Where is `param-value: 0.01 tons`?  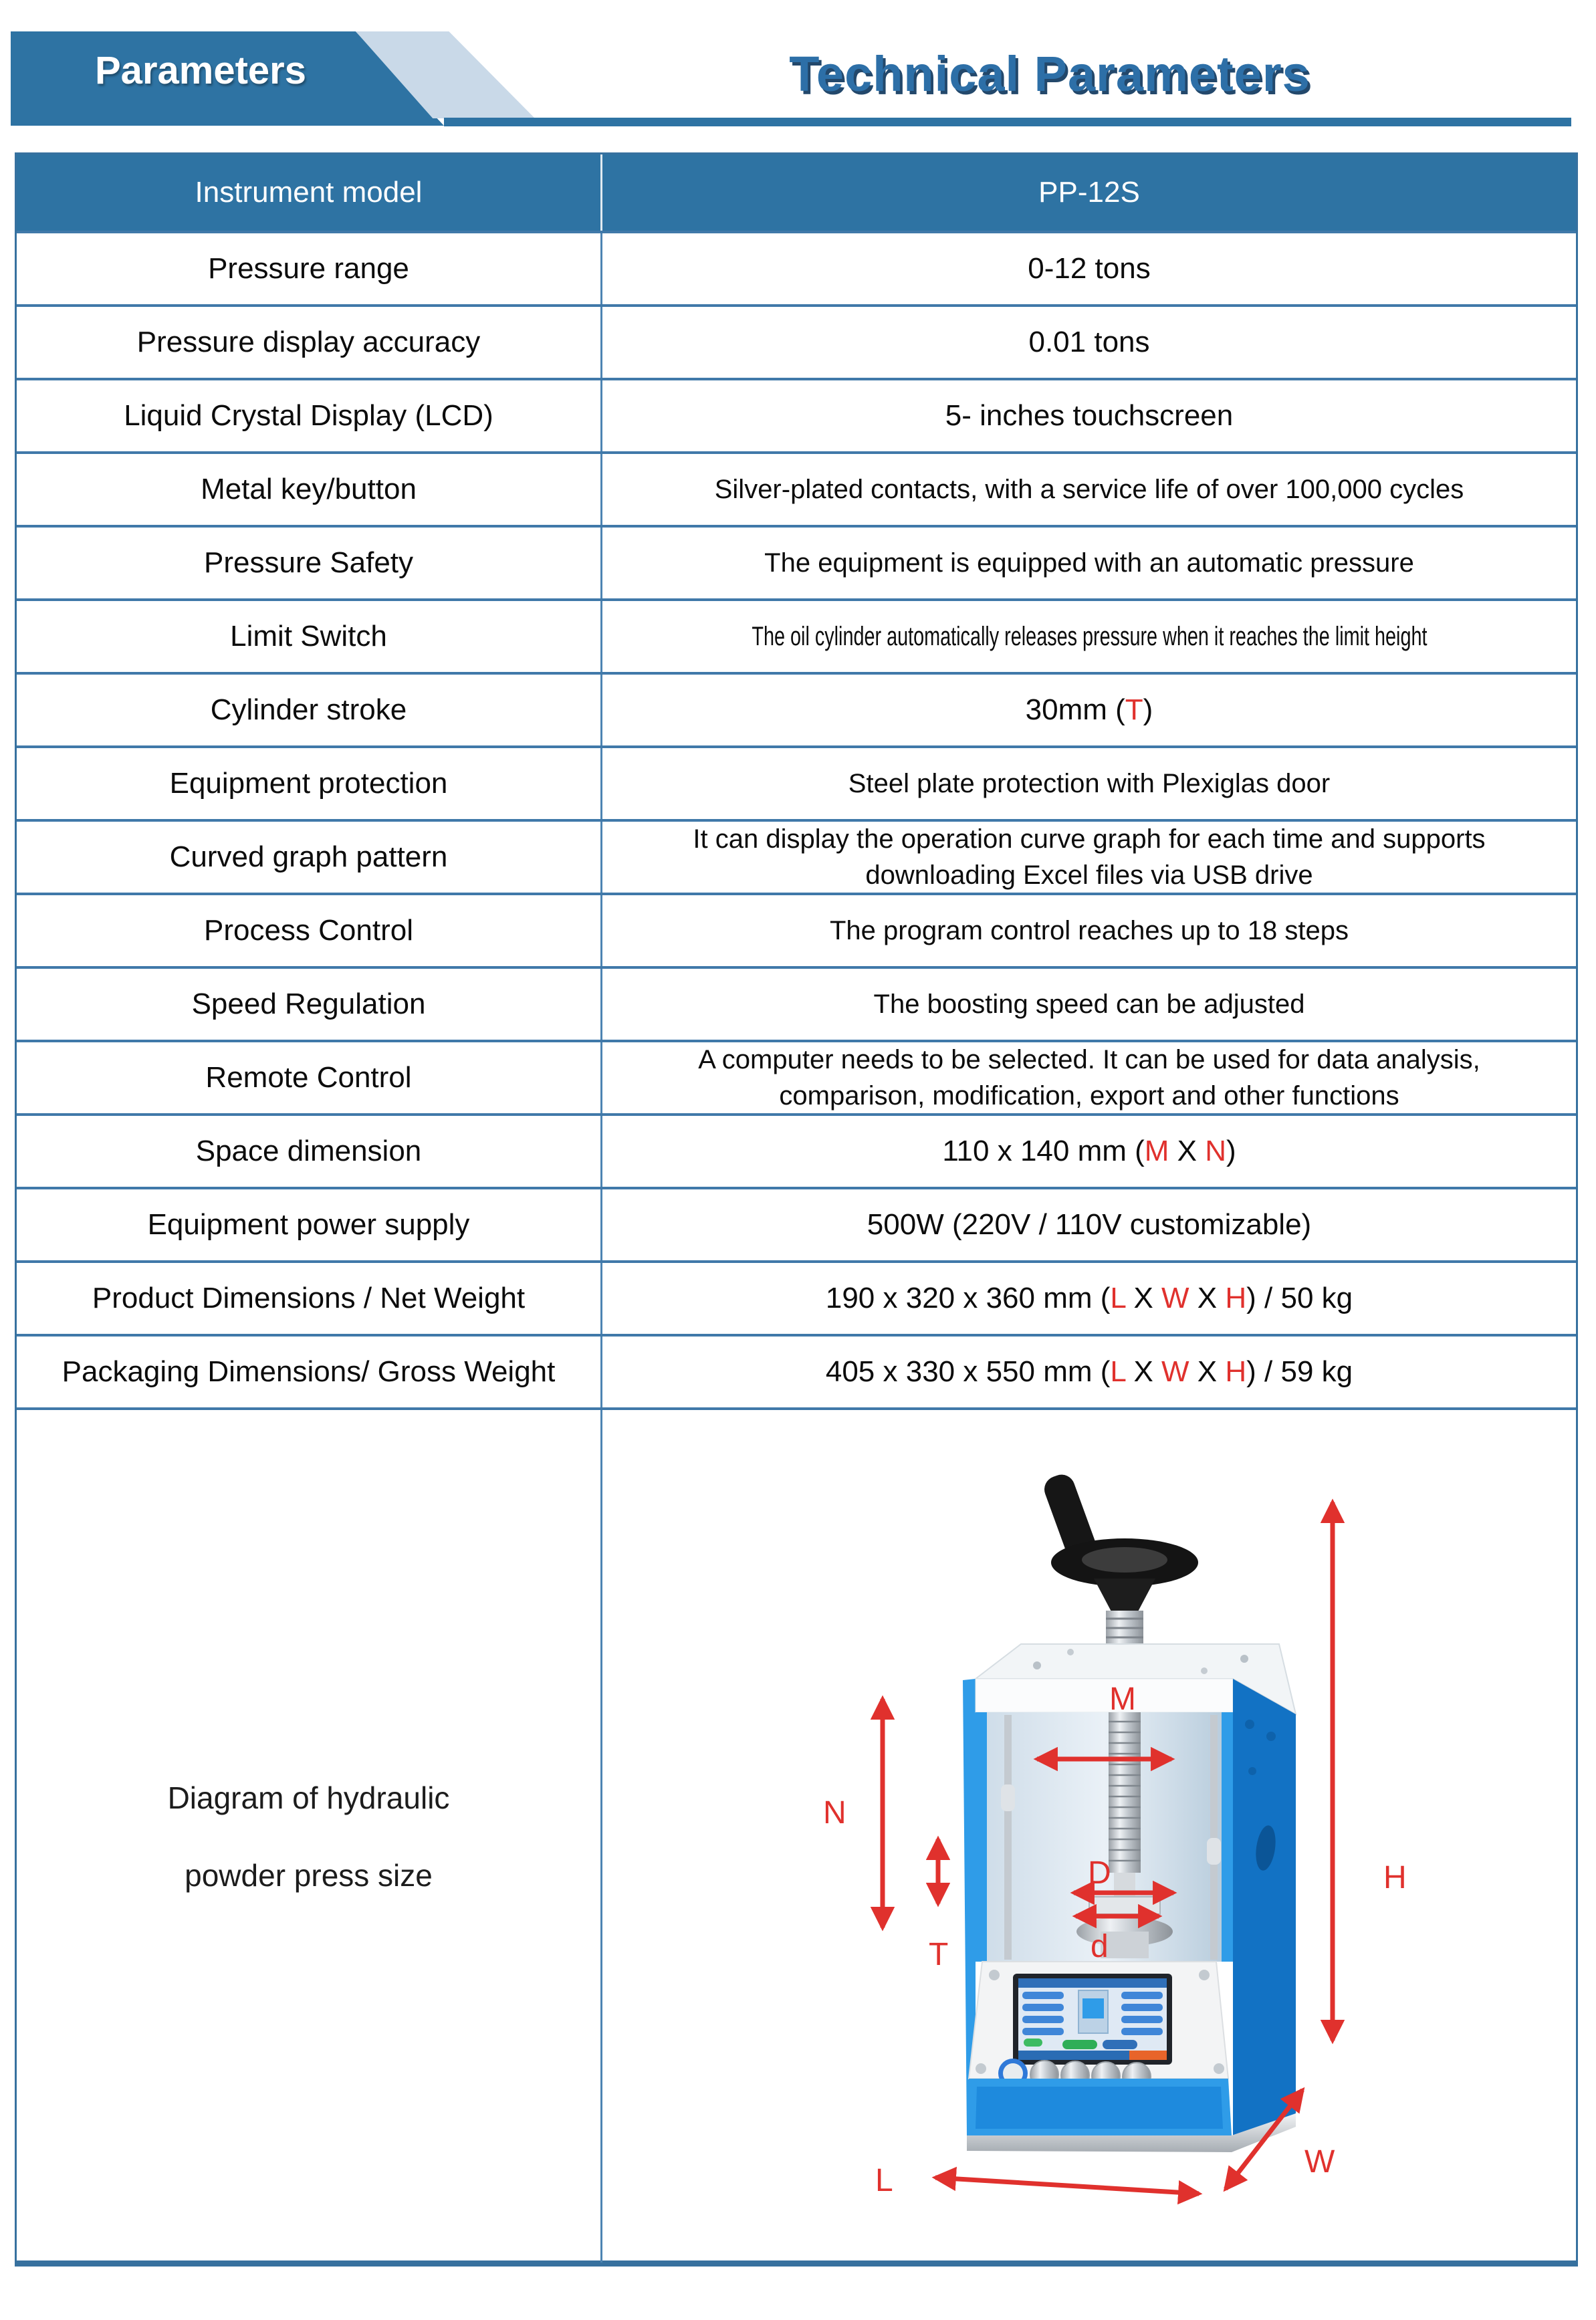
param-value: 0.01 tons is located at coordinates (1089, 342).